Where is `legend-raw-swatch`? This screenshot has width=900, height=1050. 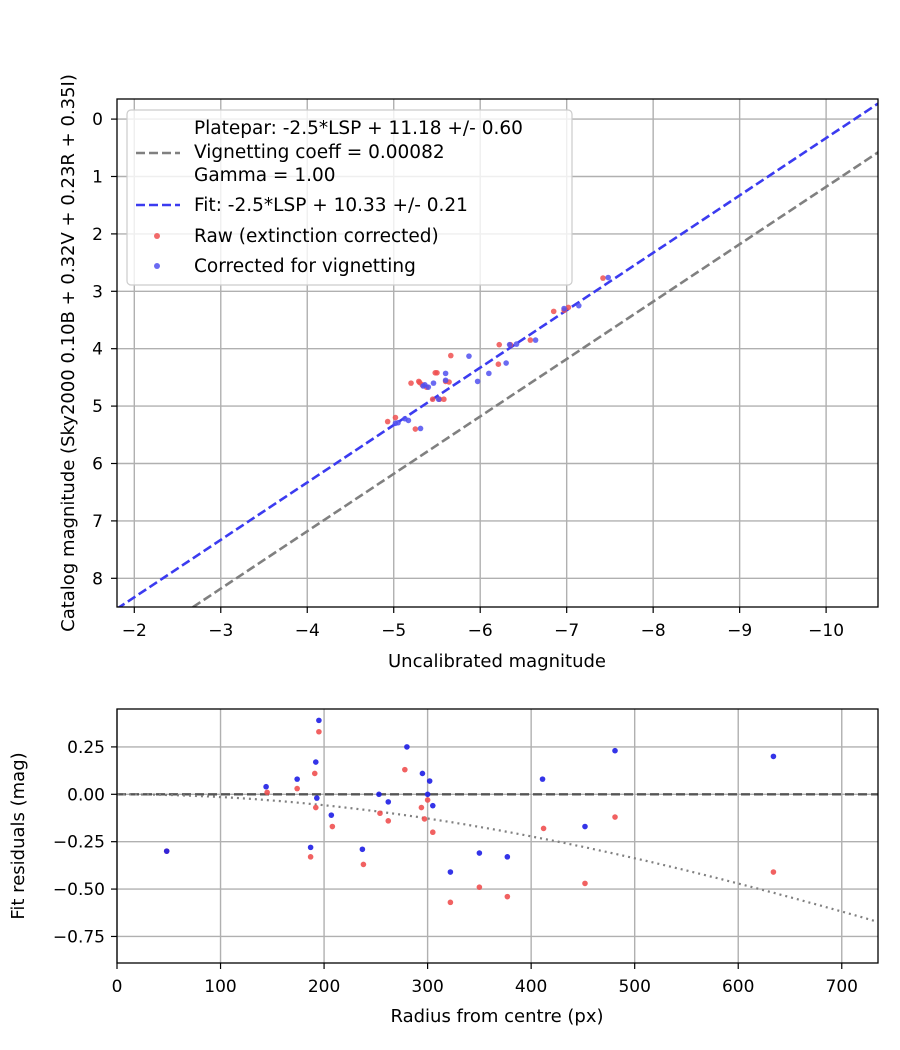 legend-raw-swatch is located at coordinates (157, 236).